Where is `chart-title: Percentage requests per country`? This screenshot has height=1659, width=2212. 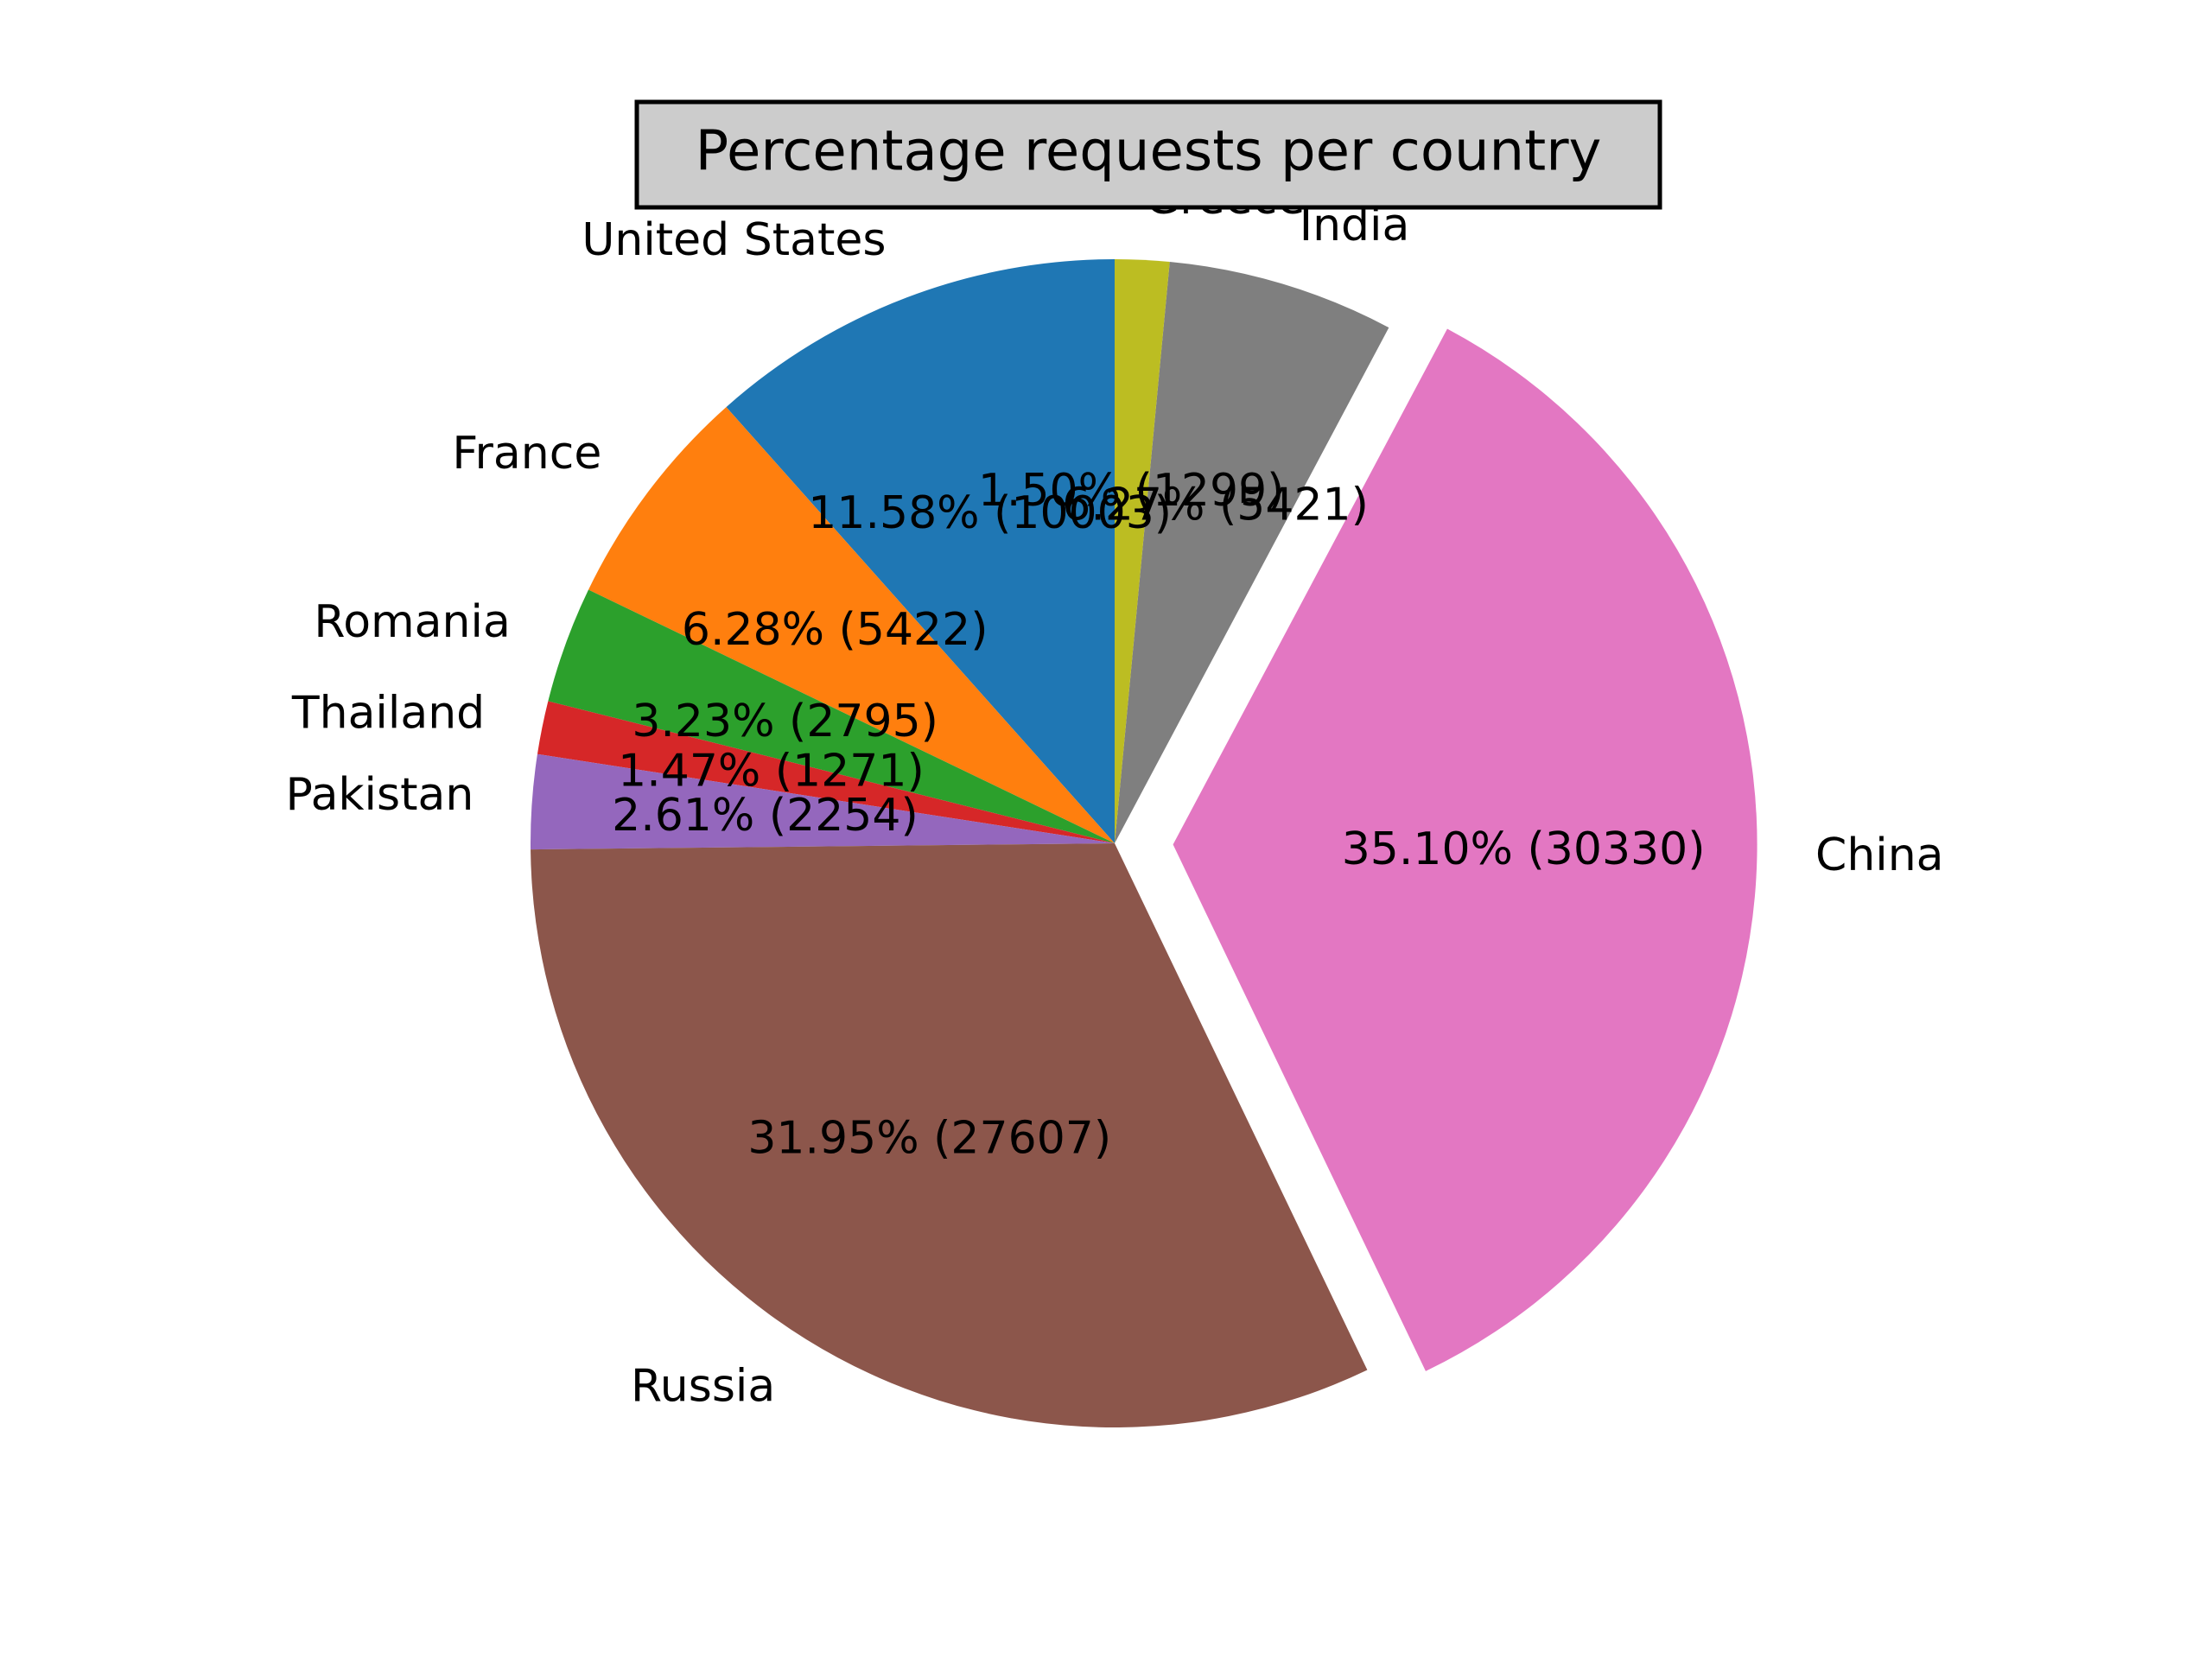 chart-title: Percentage requests per country is located at coordinates (1149, 152).